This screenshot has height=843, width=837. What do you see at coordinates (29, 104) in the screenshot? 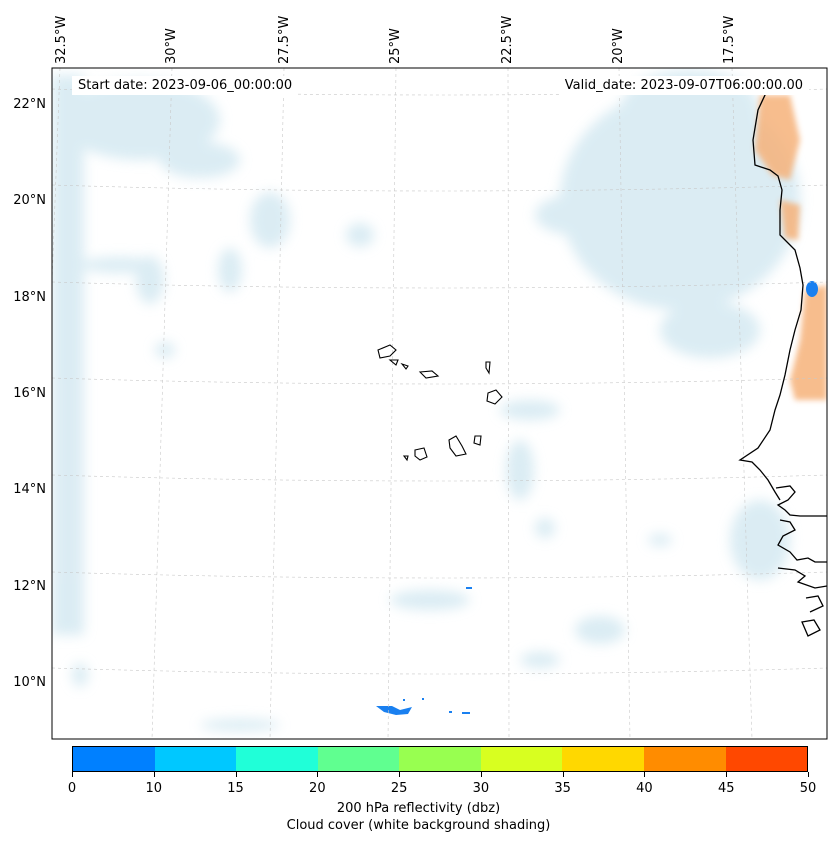
I see `lat-label-22n: 22°N` at bounding box center [29, 104].